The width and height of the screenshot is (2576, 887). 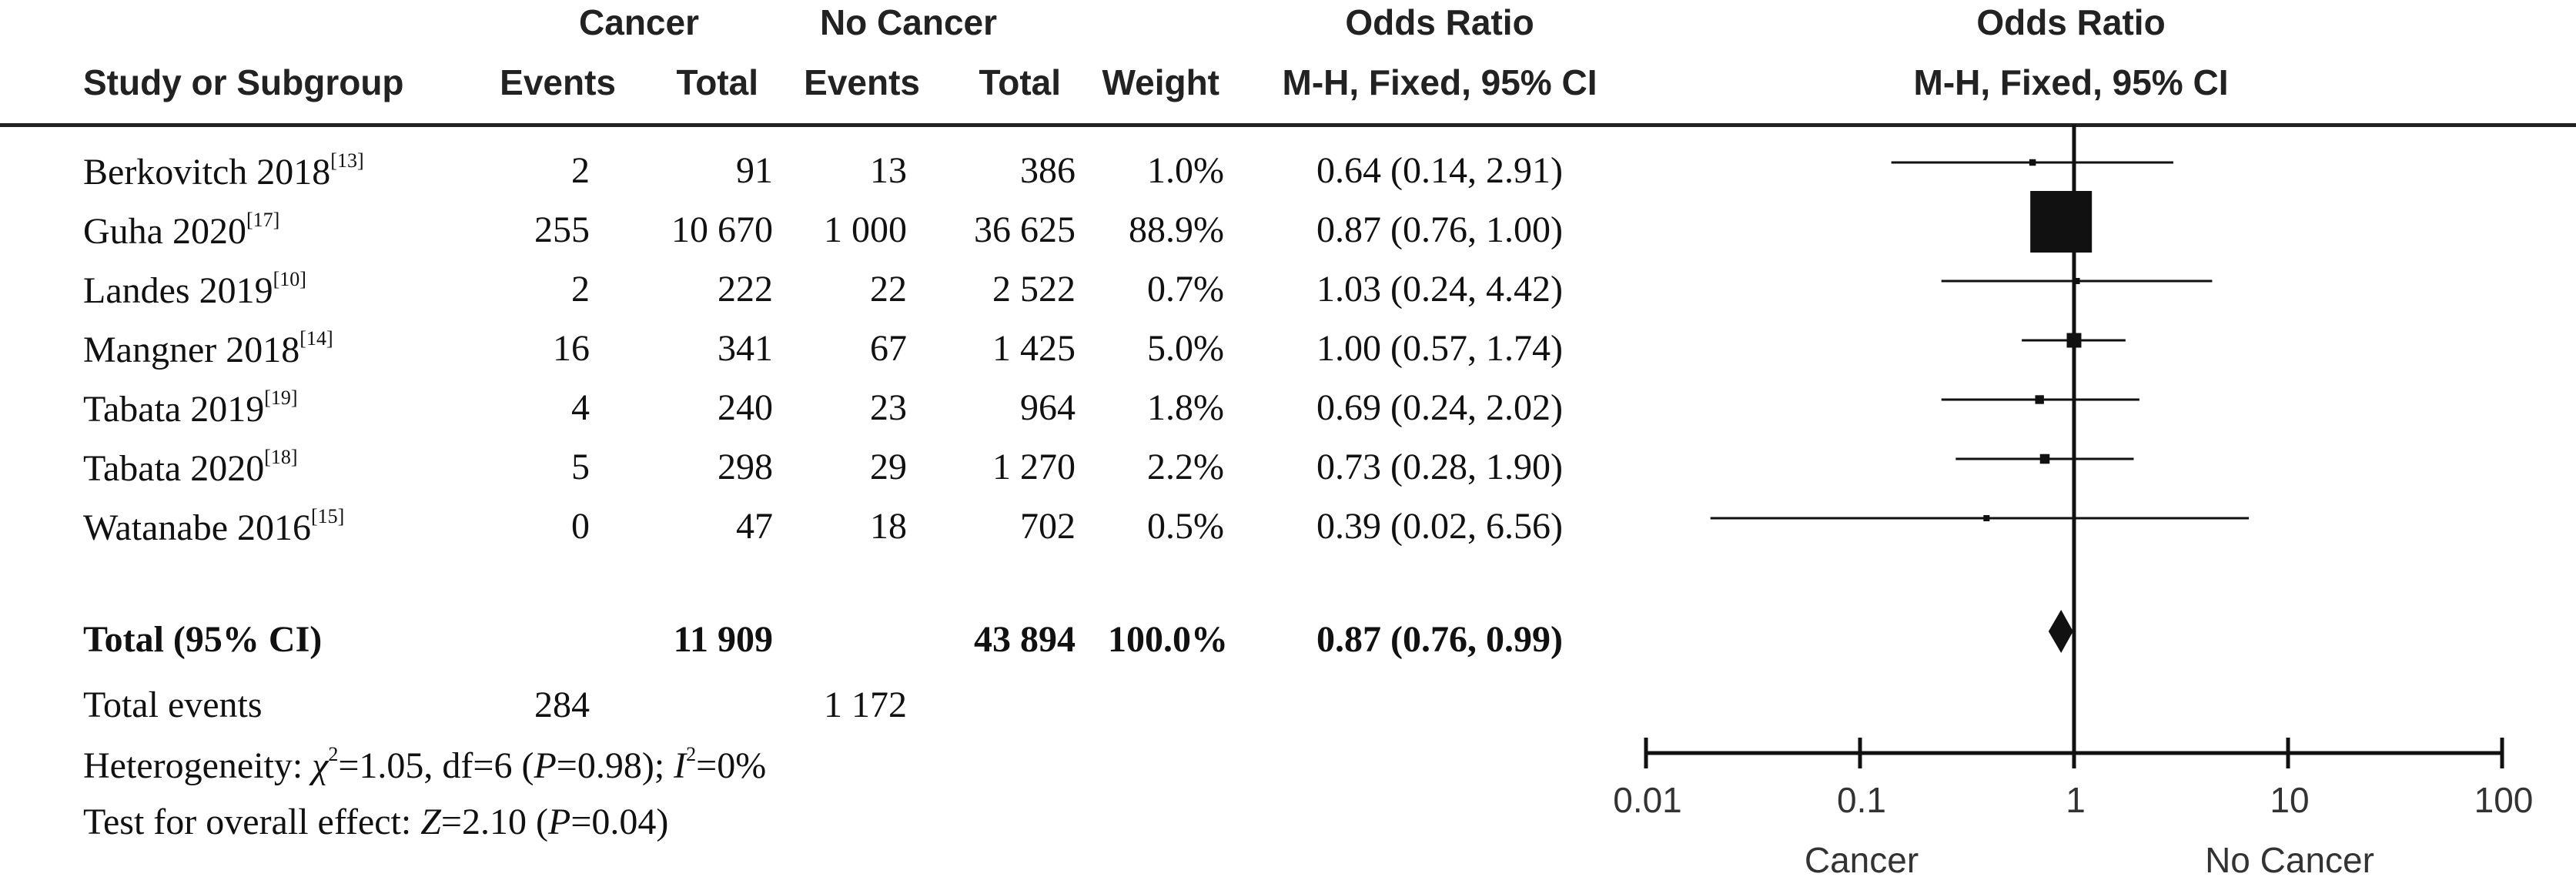 What do you see at coordinates (580, 407) in the screenshot?
I see `events-cancer: 4` at bounding box center [580, 407].